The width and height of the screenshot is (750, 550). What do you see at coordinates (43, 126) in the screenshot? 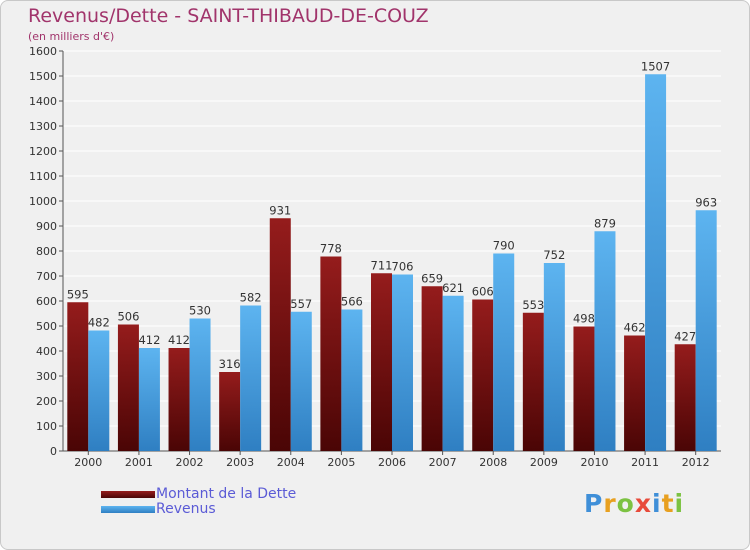
I see `y-tick-label: 1300` at bounding box center [43, 126].